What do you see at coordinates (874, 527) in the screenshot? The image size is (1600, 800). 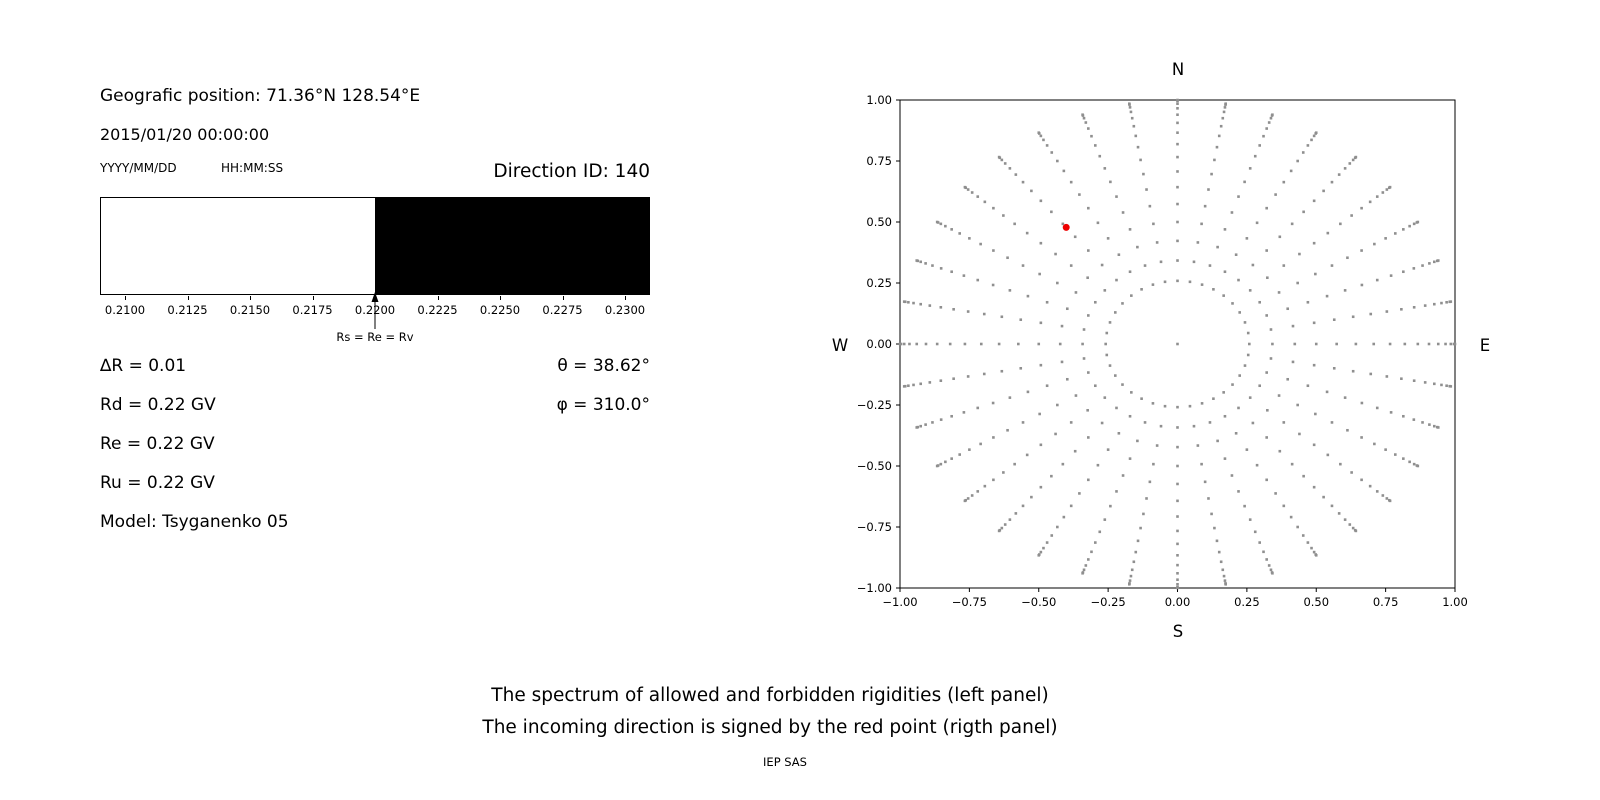 I see `y-tick-label: −0.75` at bounding box center [874, 527].